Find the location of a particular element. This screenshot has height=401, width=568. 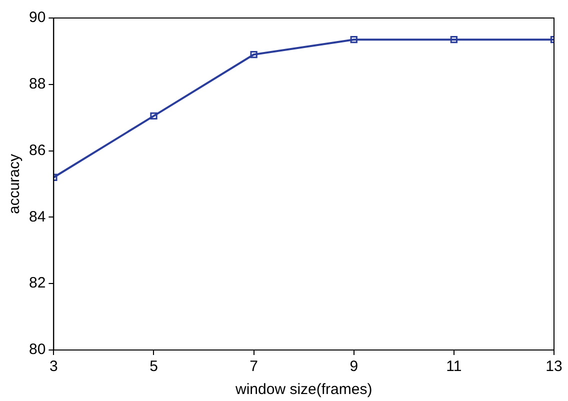

y-tick-label: 84 is located at coordinates (37, 217).